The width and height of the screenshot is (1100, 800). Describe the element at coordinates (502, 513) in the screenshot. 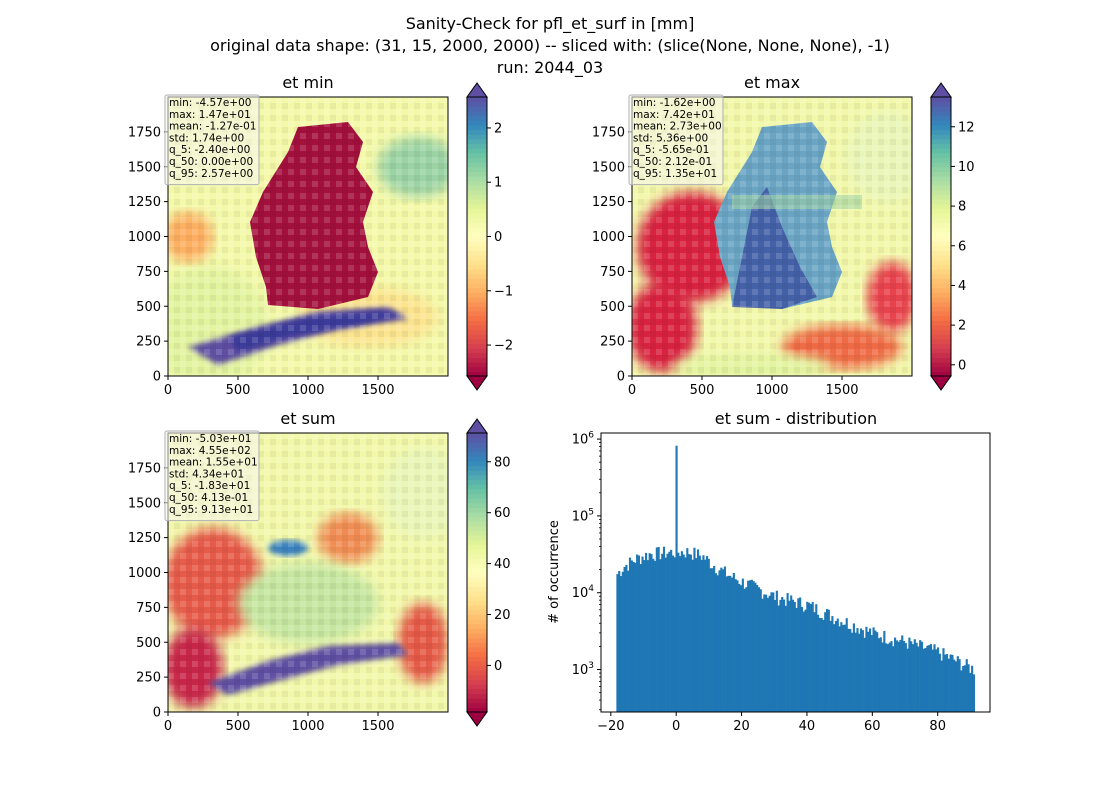

I see `colorbar-tick-label: 60` at that location.